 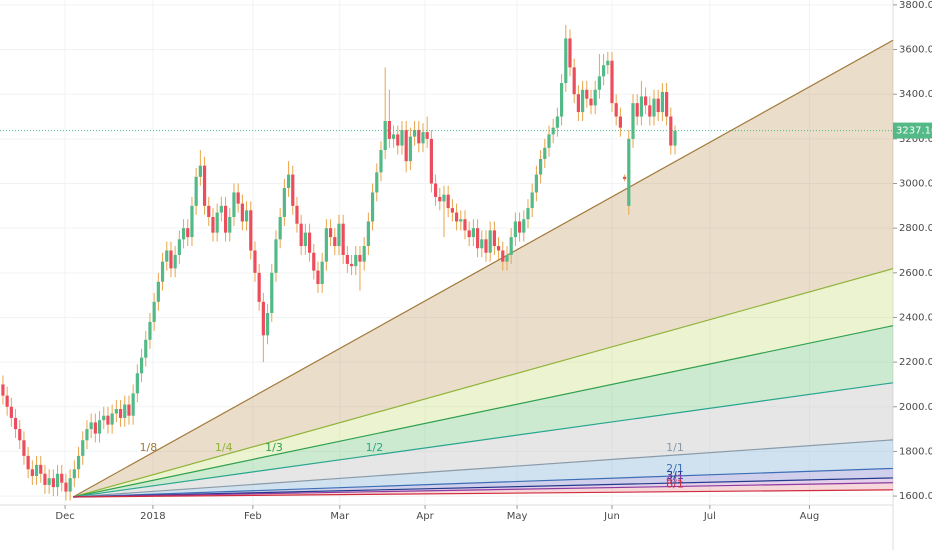 What do you see at coordinates (274, 447) in the screenshot?
I see `fan-label: 1/3` at bounding box center [274, 447].